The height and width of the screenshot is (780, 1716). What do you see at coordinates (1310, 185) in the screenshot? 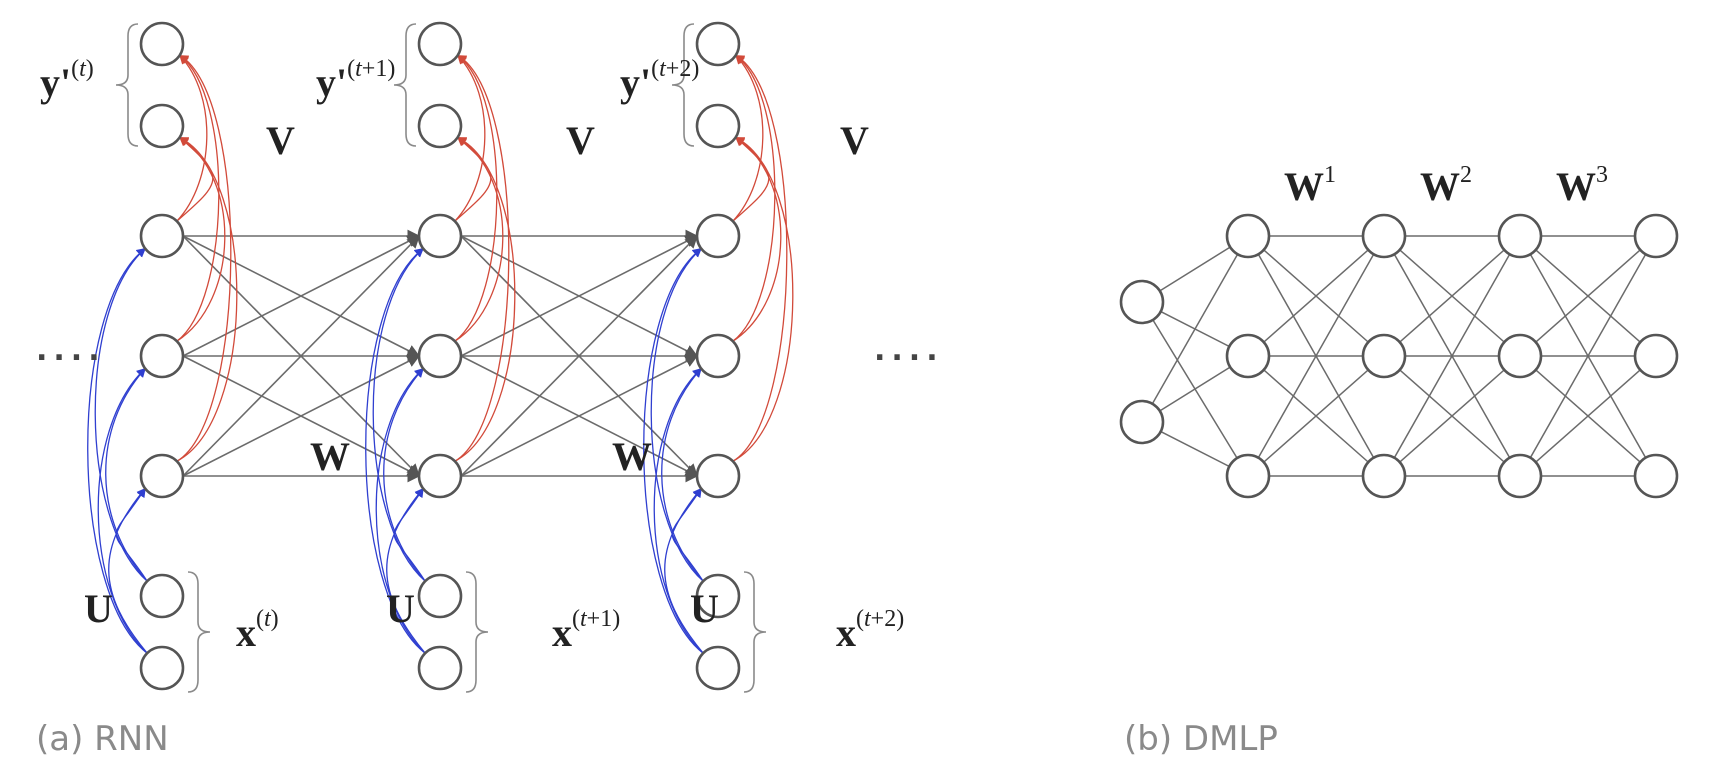
I see `dmlp-weight-label-1: W1` at bounding box center [1310, 185].